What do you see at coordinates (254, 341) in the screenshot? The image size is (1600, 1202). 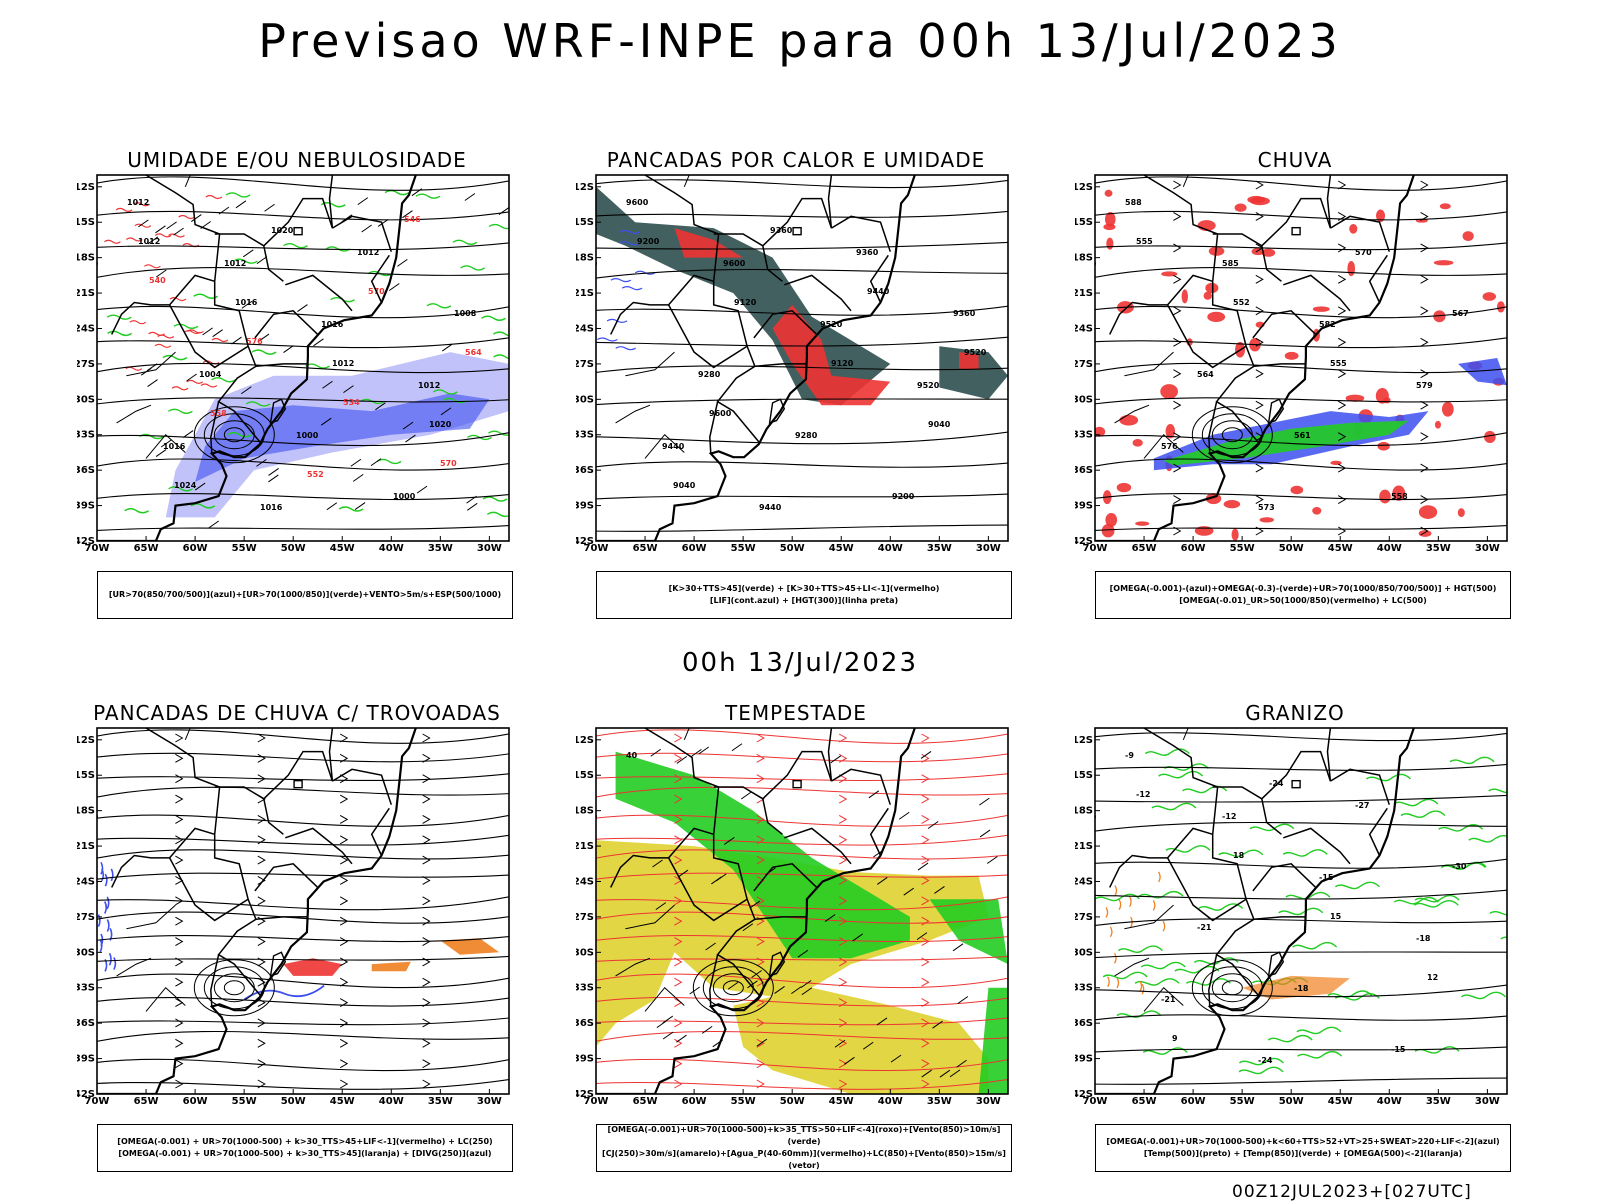 I see `contour-label: 576` at bounding box center [254, 341].